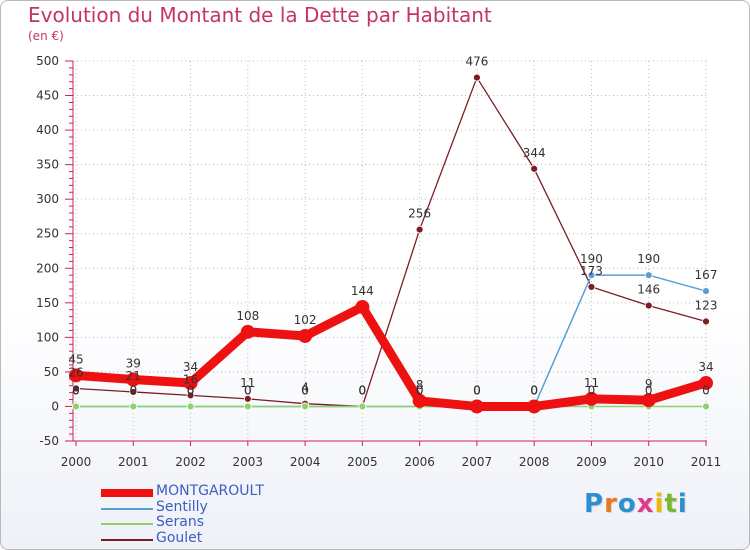 This screenshot has width=750, height=550. What do you see at coordinates (47, 165) in the screenshot?
I see `y-tick-label: 350` at bounding box center [47, 165].